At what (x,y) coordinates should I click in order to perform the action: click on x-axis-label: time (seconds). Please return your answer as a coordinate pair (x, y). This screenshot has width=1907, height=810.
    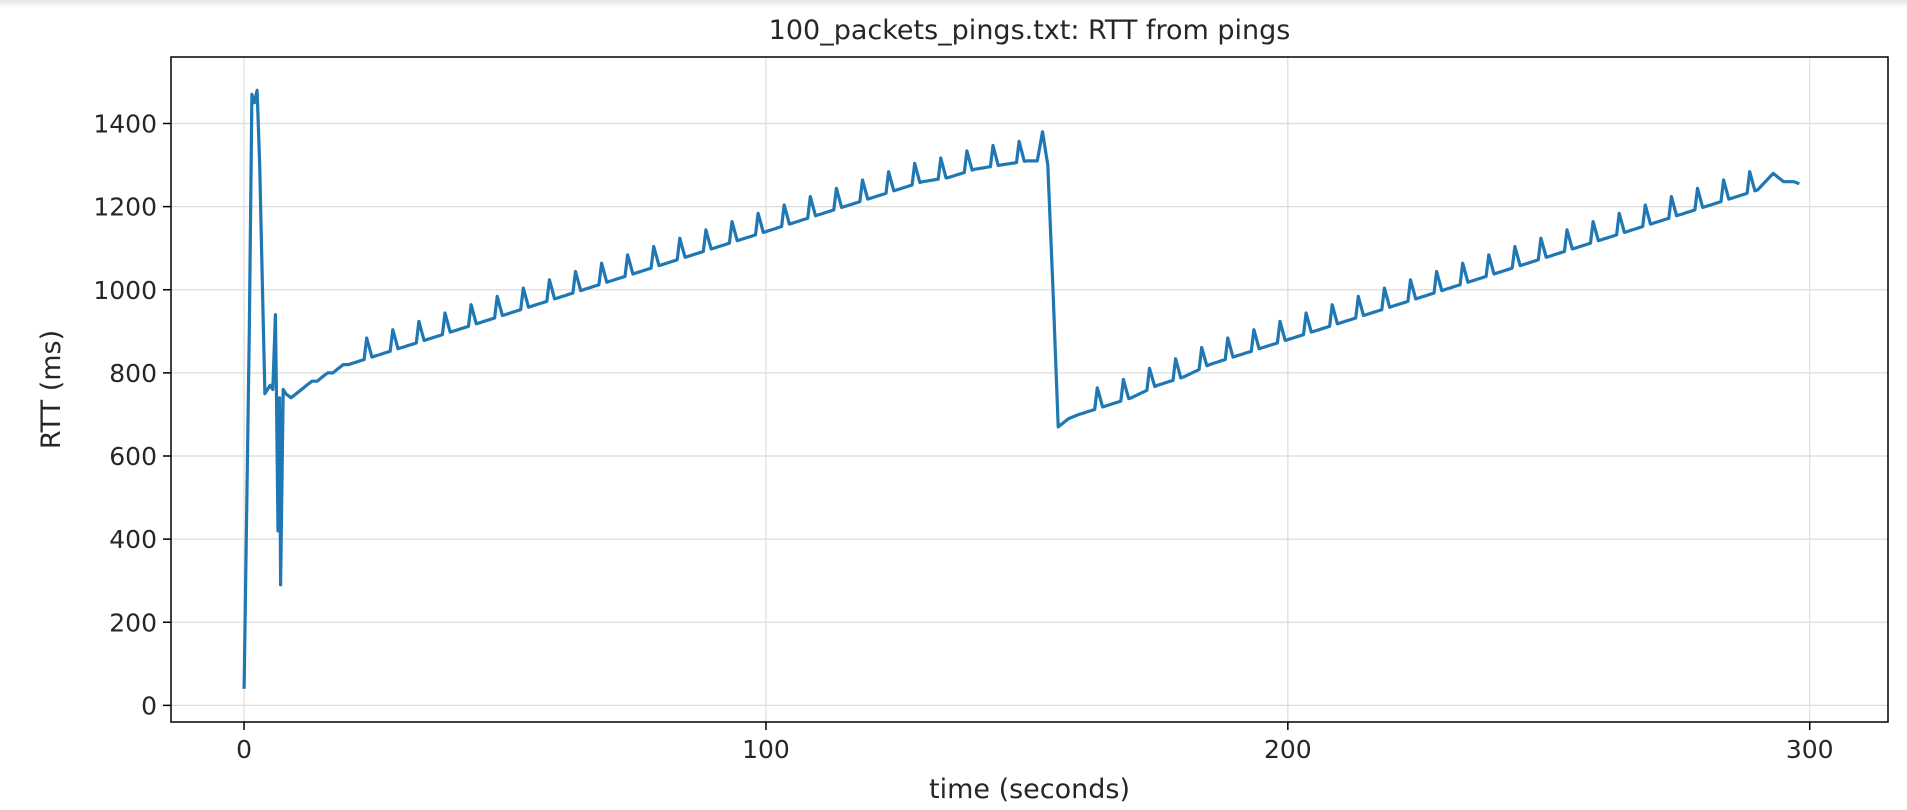
    Looking at the image, I should click on (1029, 789).